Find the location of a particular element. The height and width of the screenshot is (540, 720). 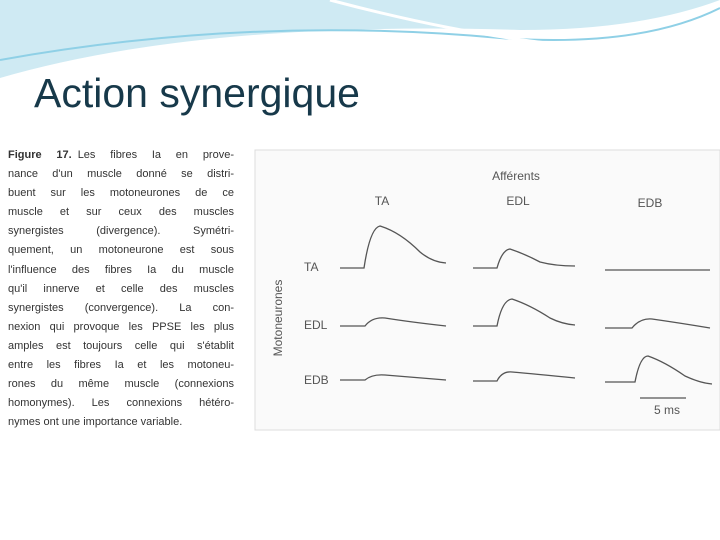

caption-line: rones du même muscle (connexions is located at coordinates (121, 384).